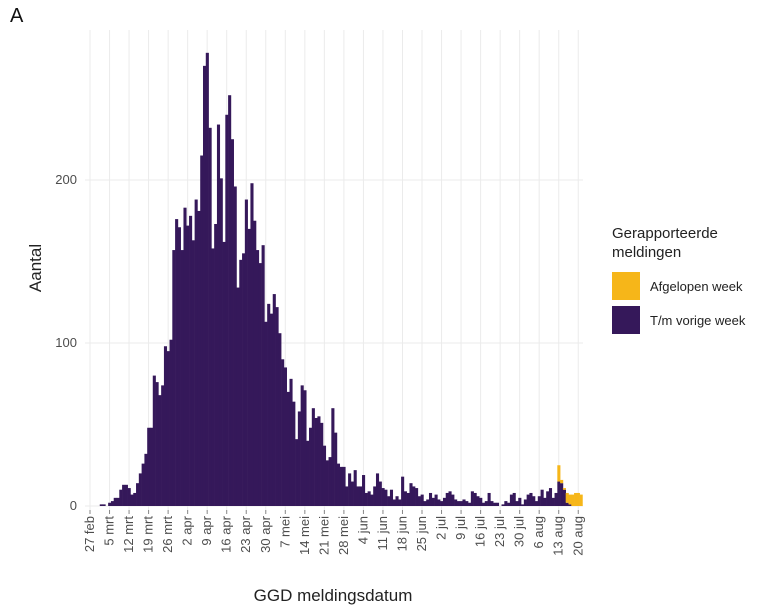  I want to click on x-tick-label: 9 jul, so click(460, 528).